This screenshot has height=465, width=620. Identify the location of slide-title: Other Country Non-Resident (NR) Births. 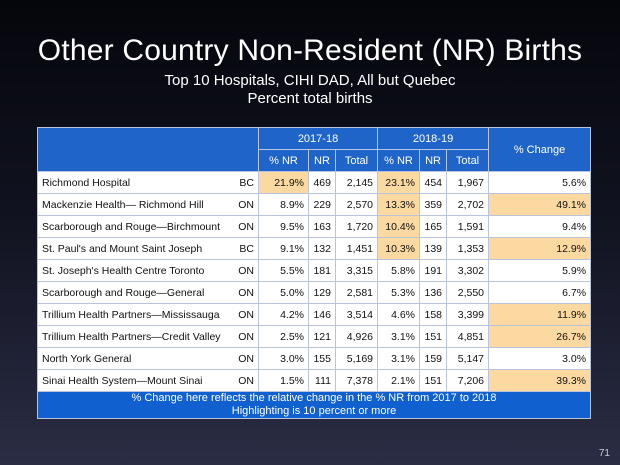
(310, 50).